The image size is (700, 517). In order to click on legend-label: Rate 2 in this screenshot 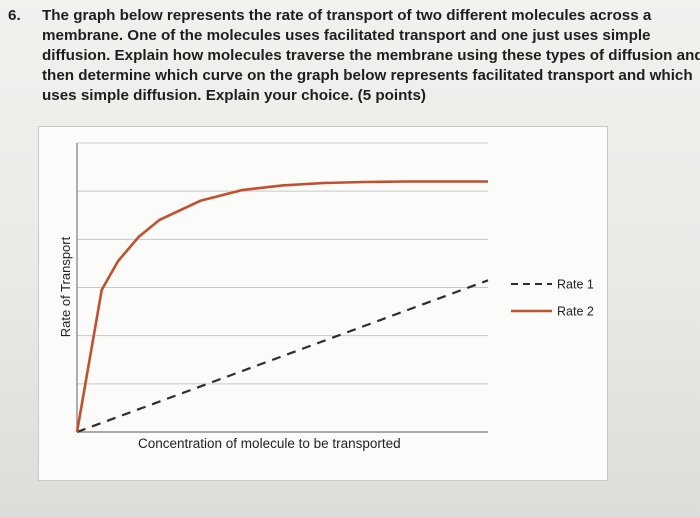, I will do `click(575, 312)`.